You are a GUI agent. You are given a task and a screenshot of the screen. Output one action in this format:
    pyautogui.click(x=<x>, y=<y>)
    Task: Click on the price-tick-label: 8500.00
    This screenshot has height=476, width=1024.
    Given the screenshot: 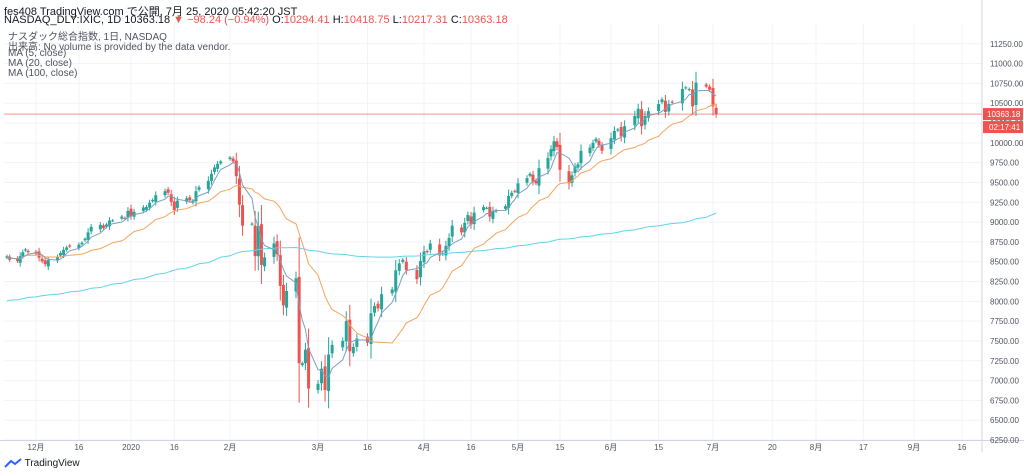 What is the action you would take?
    pyautogui.click(x=1004, y=262)
    